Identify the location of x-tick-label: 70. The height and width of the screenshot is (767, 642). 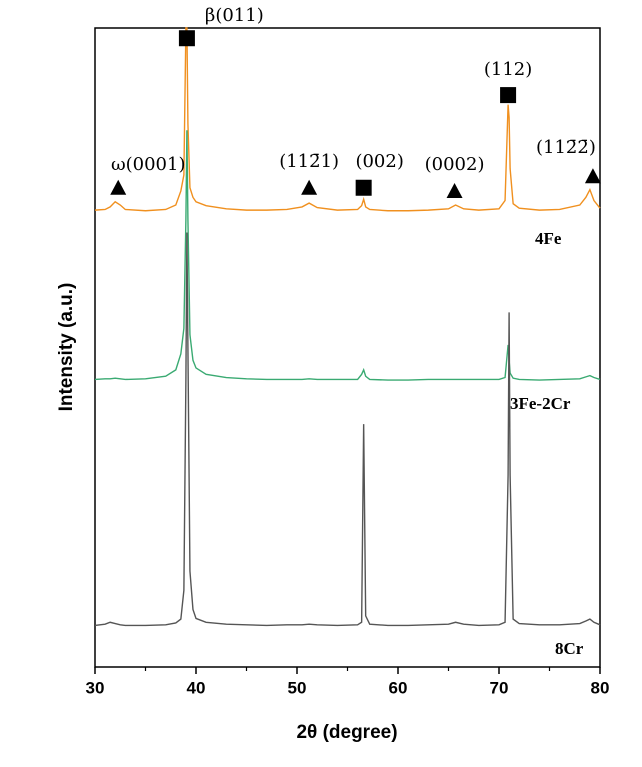
(499, 687).